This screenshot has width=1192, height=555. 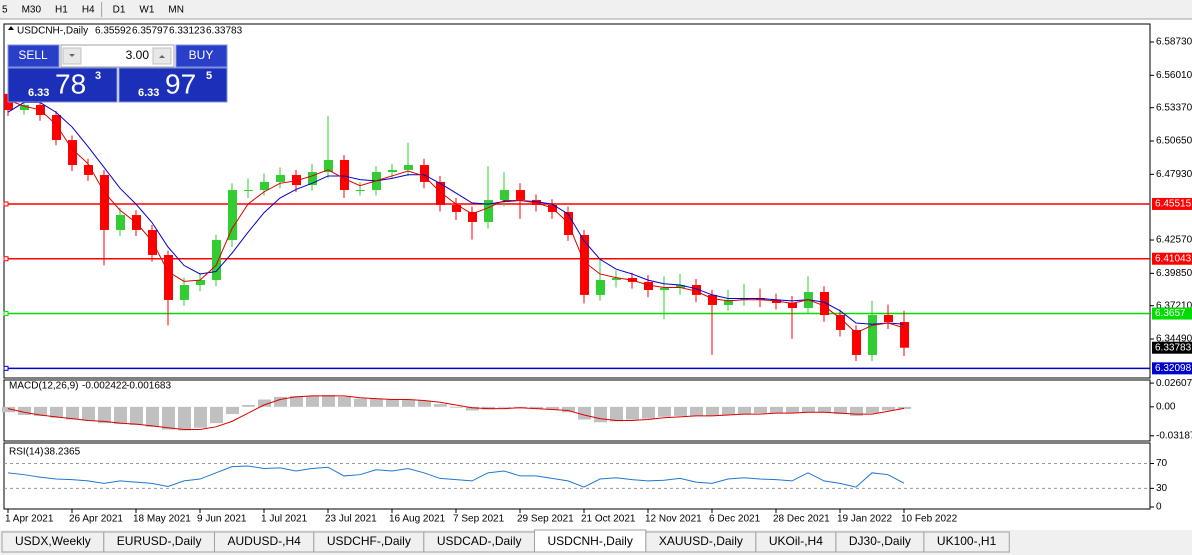 I want to click on timeframe-button: 5, so click(x=5, y=10).